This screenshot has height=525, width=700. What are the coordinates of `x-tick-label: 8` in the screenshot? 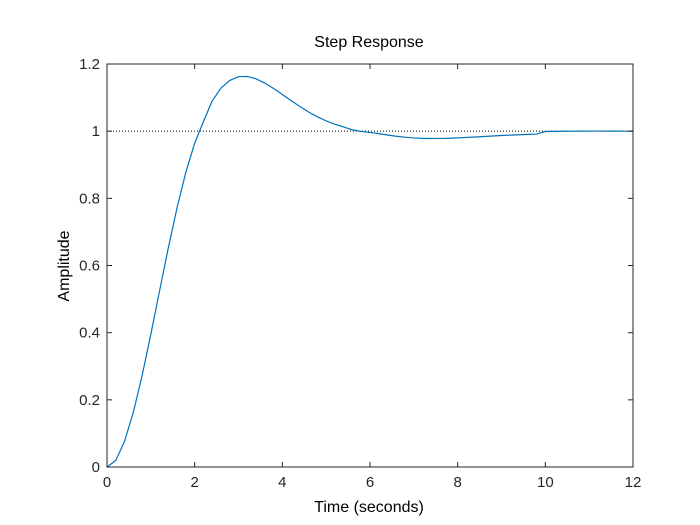 It's located at (457, 482).